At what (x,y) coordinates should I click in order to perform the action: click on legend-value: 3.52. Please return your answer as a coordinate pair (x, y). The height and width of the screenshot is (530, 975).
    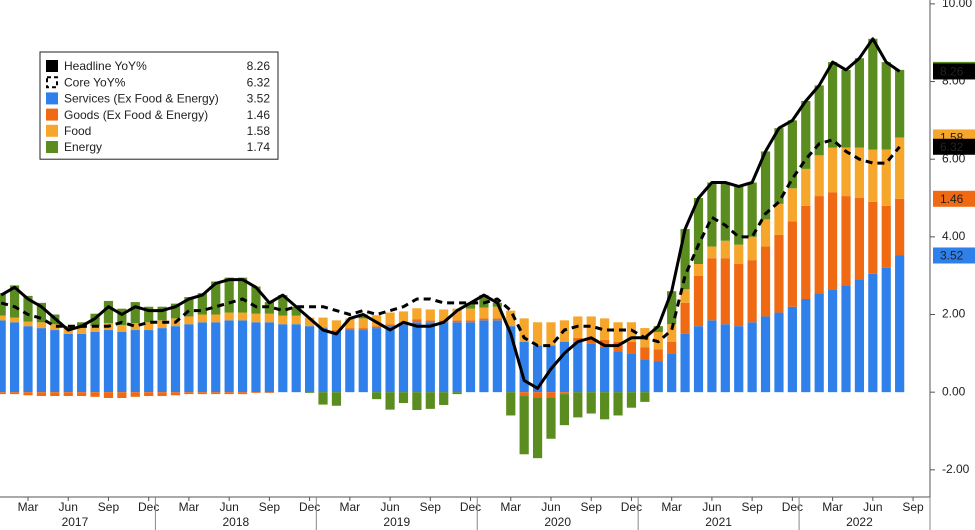
    Looking at the image, I should click on (259, 99).